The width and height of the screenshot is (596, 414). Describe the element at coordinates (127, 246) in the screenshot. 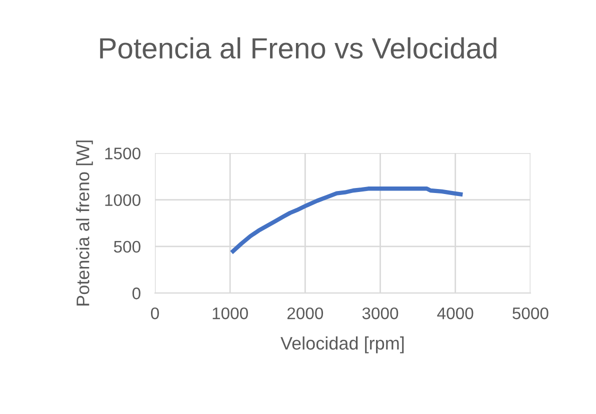

I see `y-tick-label: 500` at that location.